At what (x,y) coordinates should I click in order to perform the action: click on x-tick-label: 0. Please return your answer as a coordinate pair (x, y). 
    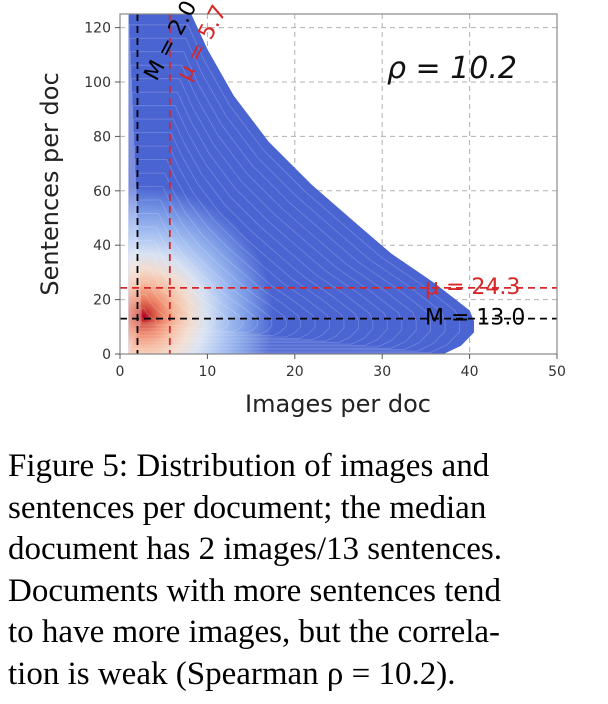
    Looking at the image, I should click on (120, 372).